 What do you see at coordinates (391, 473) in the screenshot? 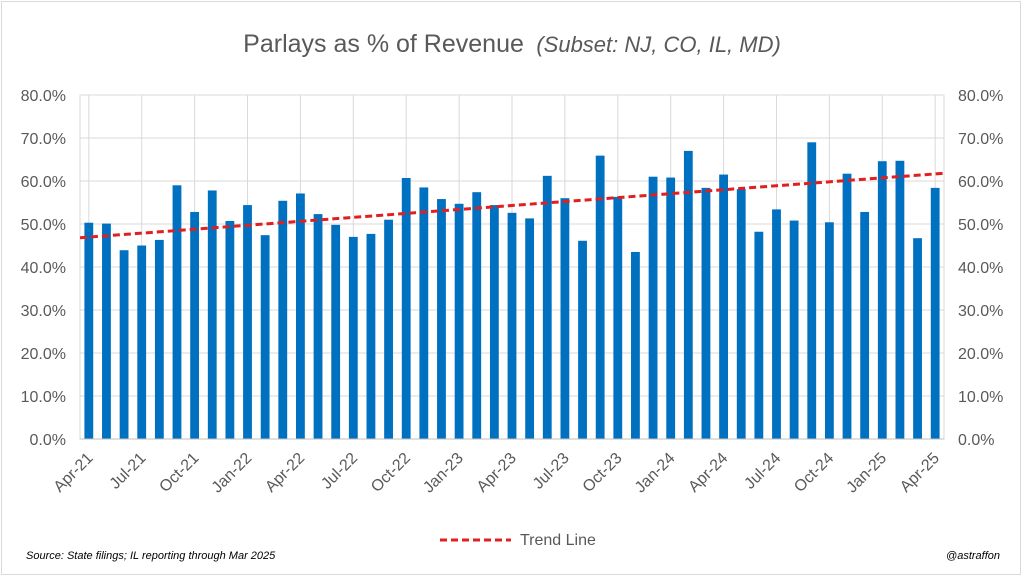
I see `x-tick-label: Oct-22` at bounding box center [391, 473].